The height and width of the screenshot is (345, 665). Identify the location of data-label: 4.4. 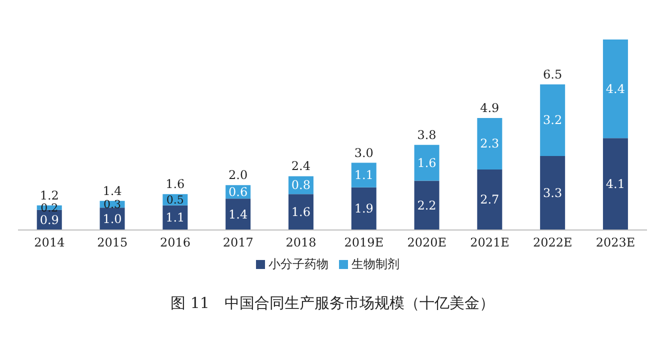
(616, 89).